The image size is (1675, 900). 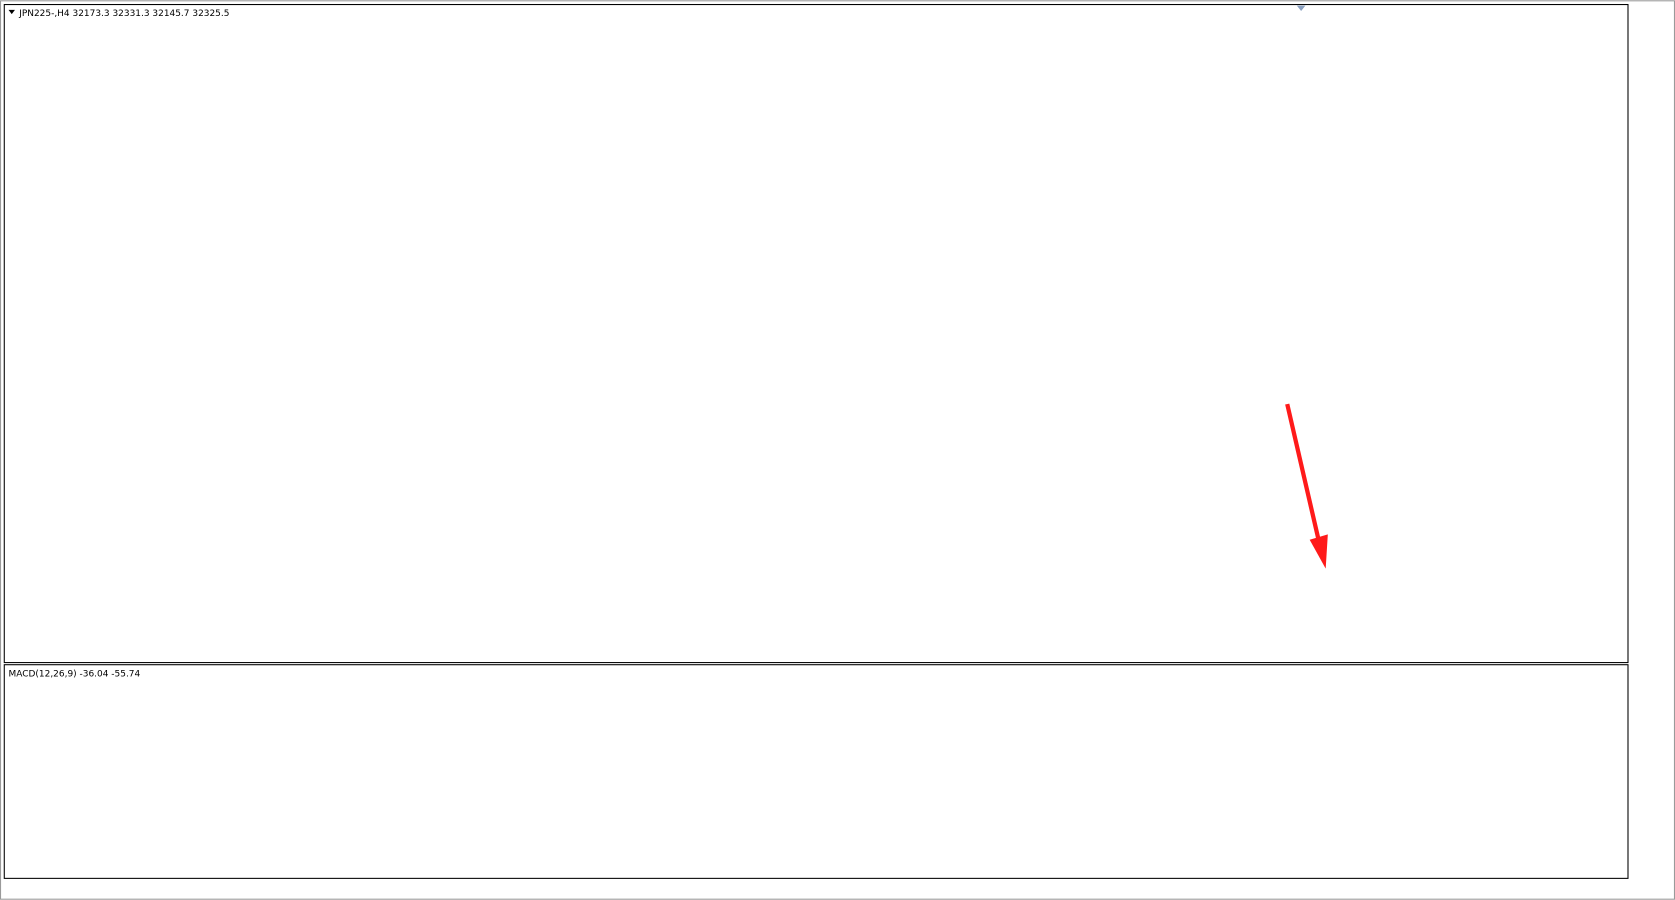 I want to click on header-open: 32173.3, so click(x=91, y=14).